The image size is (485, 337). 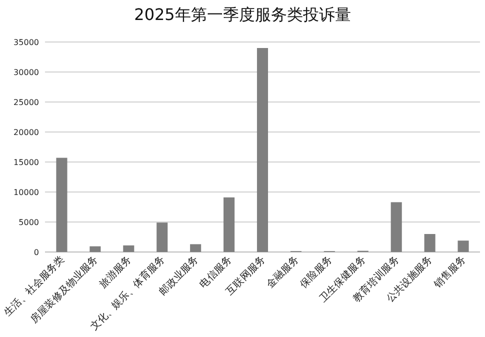 What do you see at coordinates (115, 272) in the screenshot?
I see `x-tick-label: 旅游服务` at bounding box center [115, 272].